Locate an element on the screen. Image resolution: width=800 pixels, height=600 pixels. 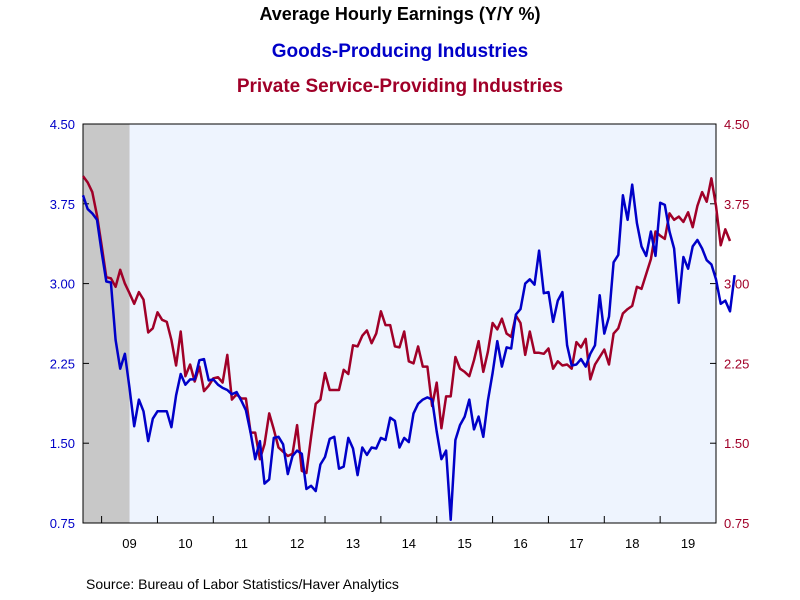
recession-shading is located at coordinates (106, 323).